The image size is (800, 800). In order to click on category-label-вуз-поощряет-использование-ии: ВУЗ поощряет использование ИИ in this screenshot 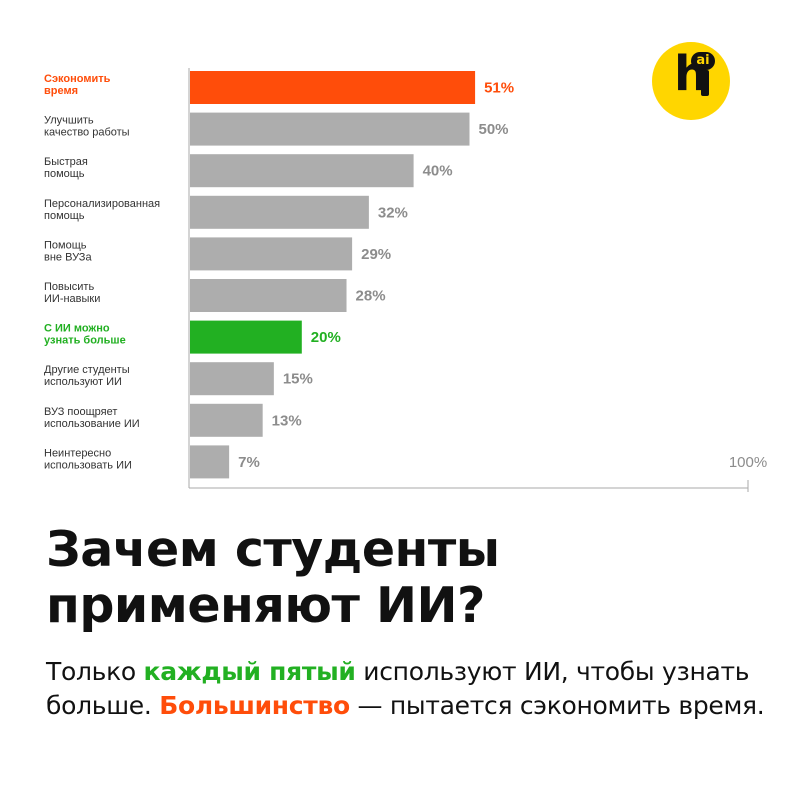, I will do `click(92, 418)`.